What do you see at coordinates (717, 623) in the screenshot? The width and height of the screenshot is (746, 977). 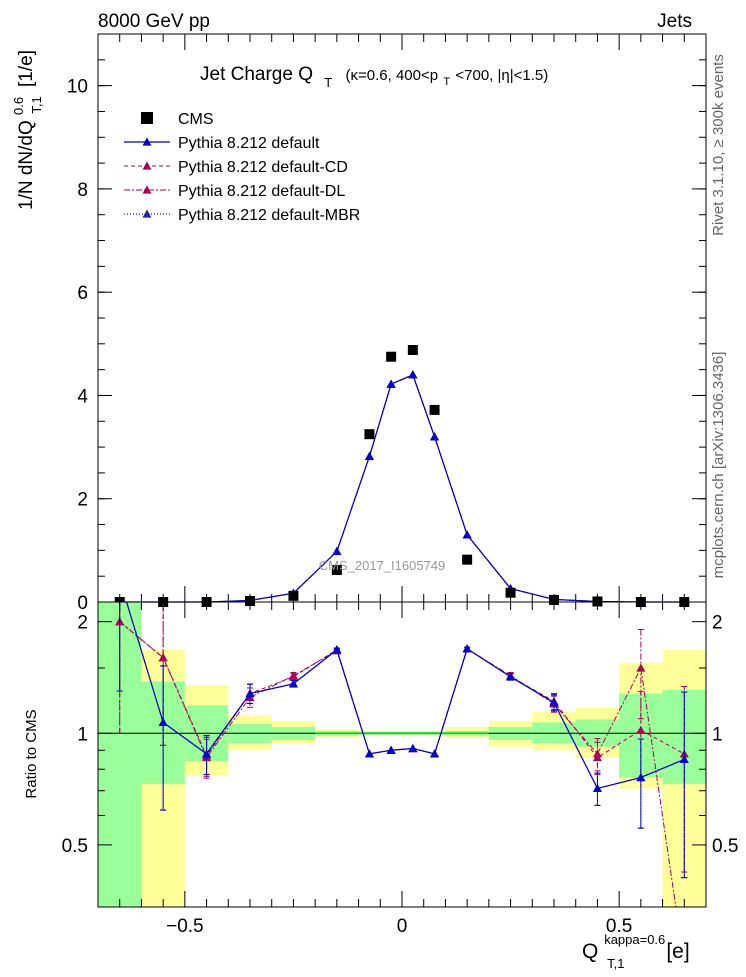 I see `lower-ytick-label-right: 2` at bounding box center [717, 623].